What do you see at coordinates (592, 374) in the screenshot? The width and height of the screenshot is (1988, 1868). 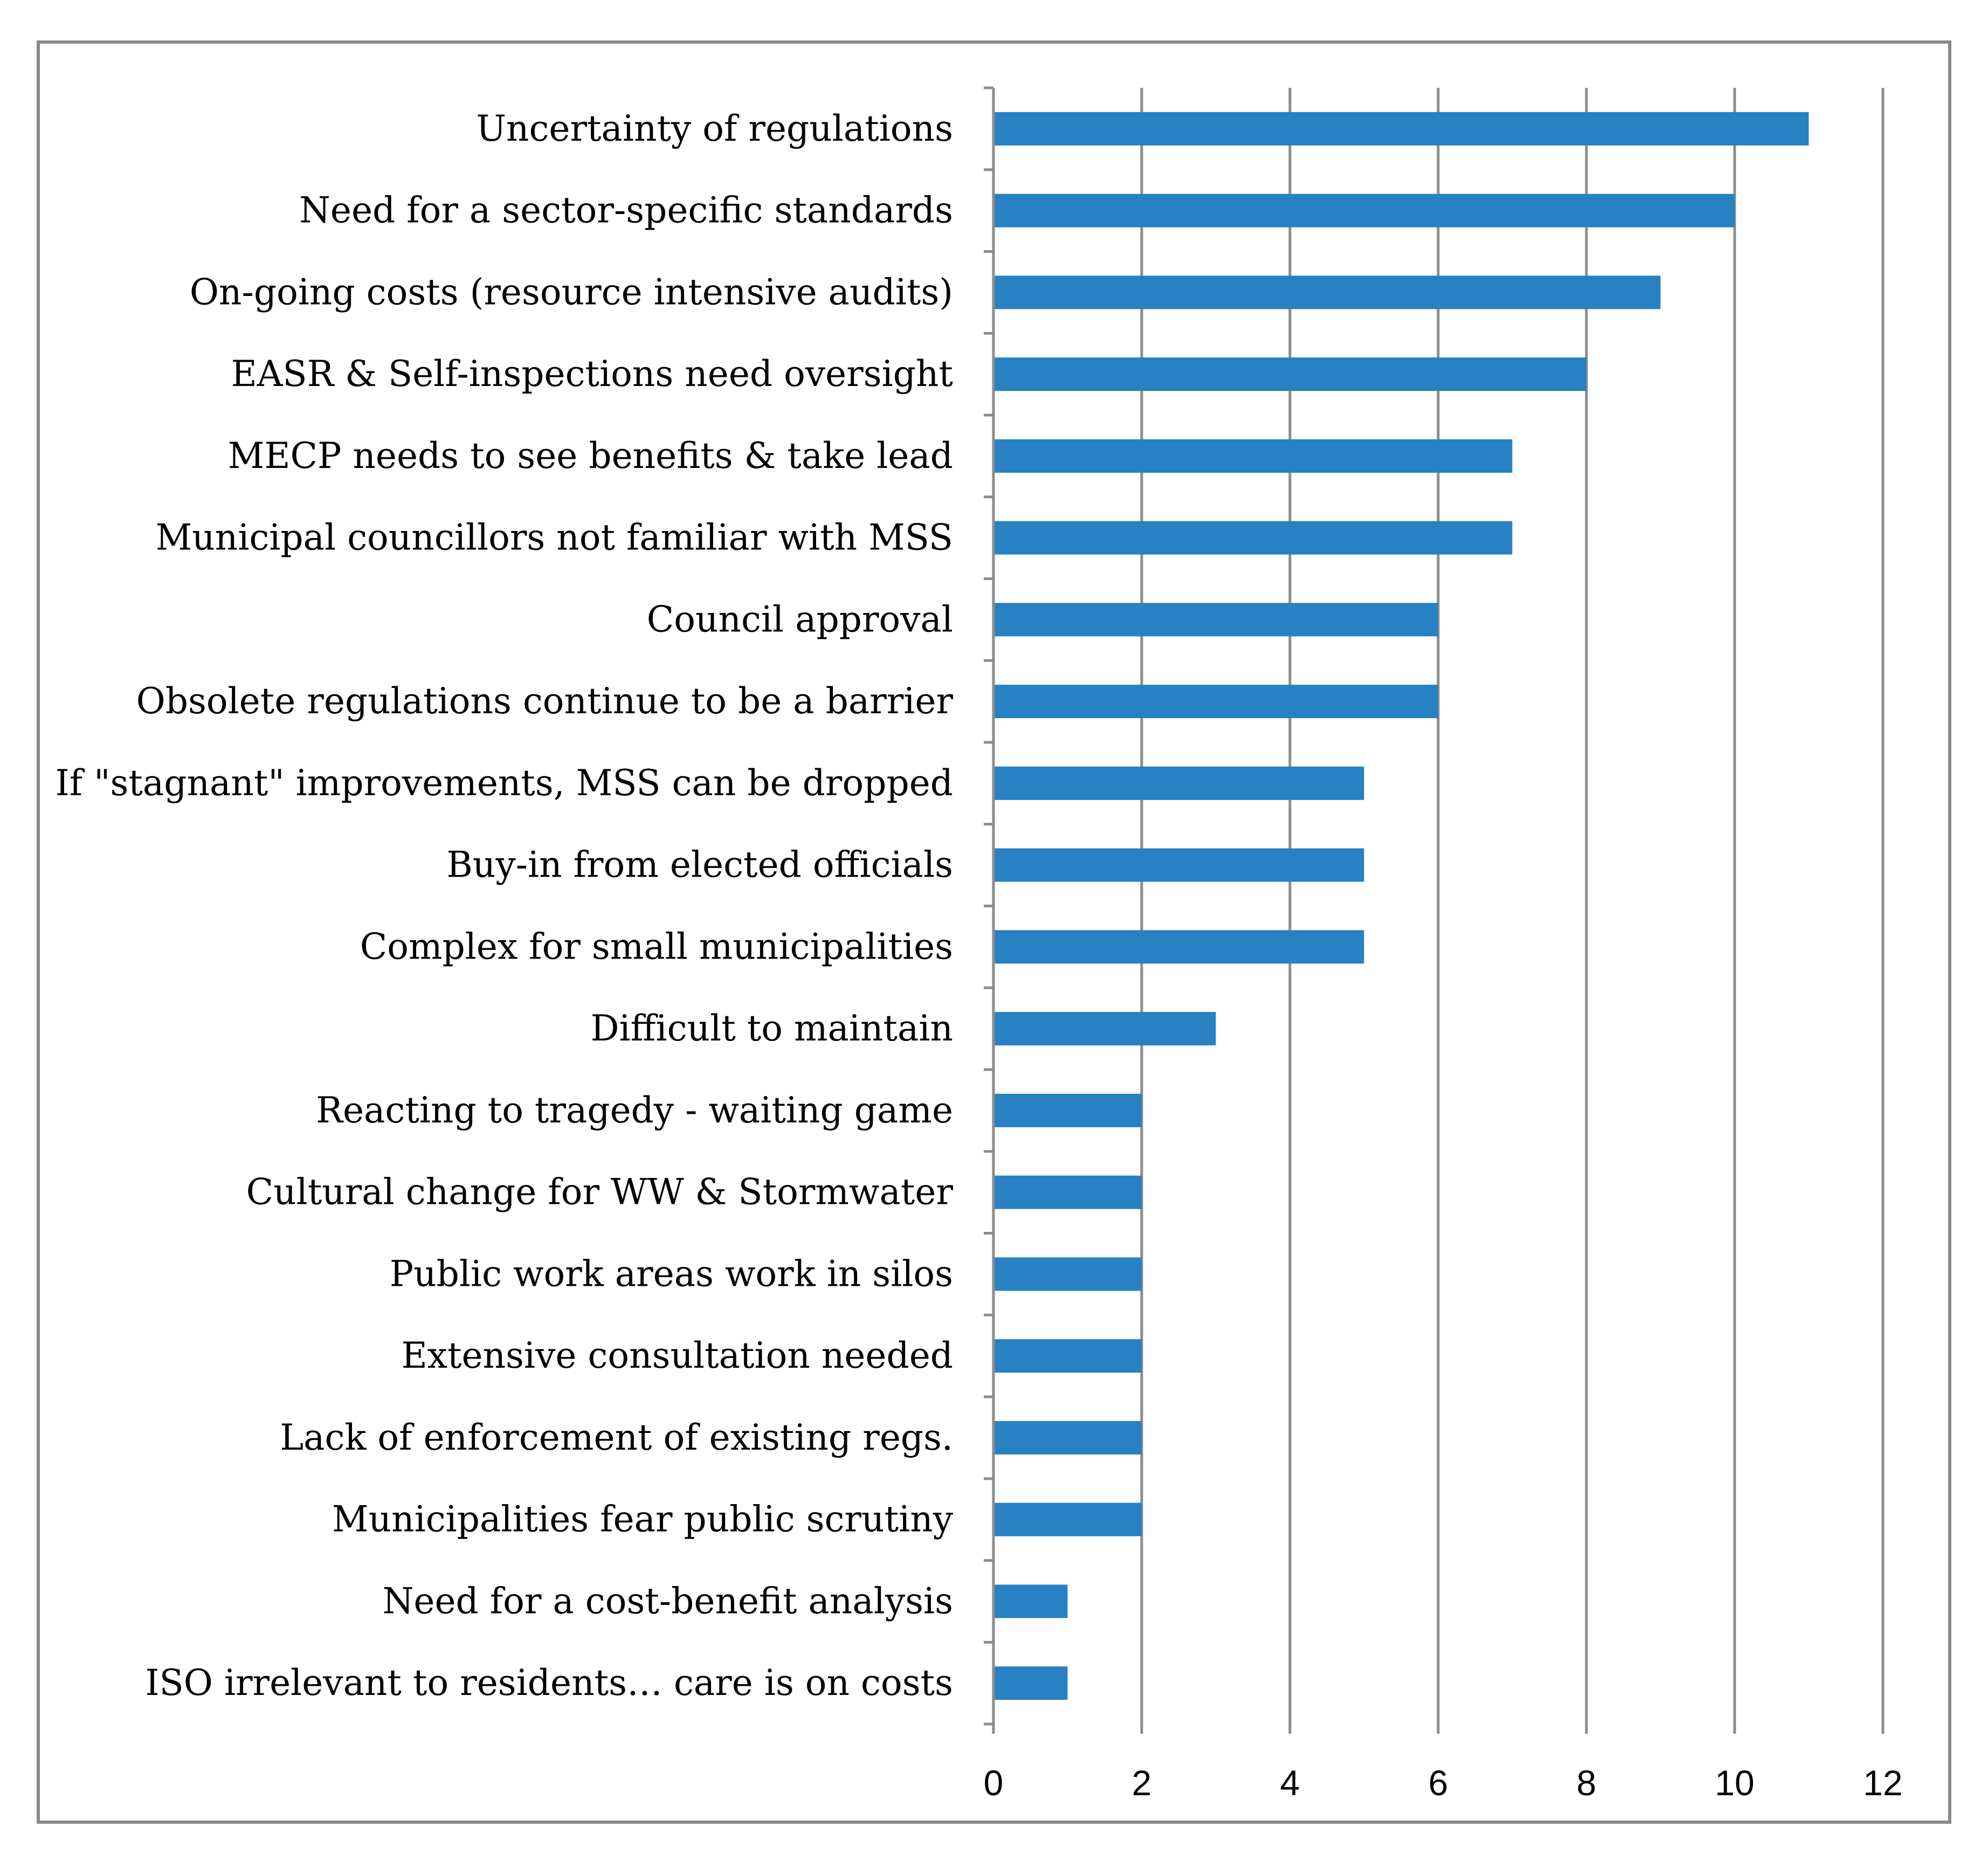 I see `category-label-4: EASR & Self-inspections need oversight` at bounding box center [592, 374].